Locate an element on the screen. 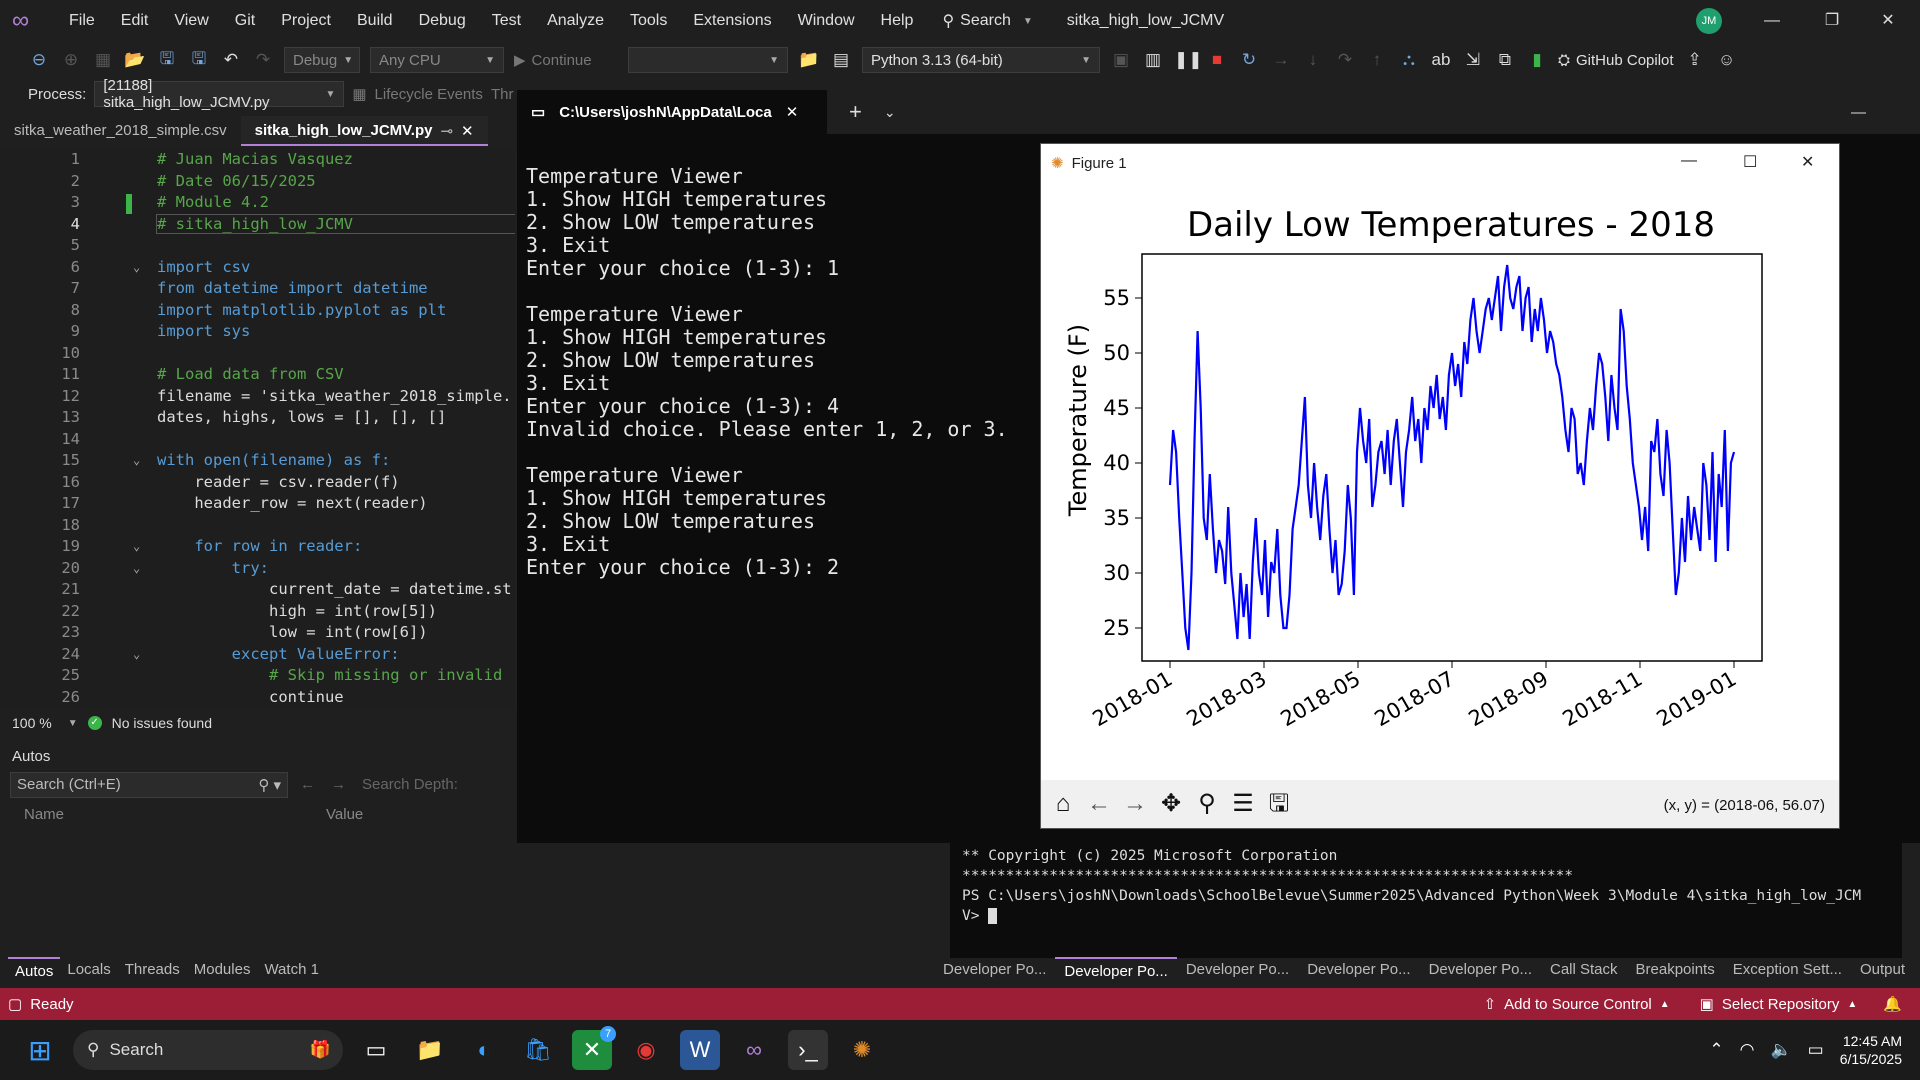  layout-icon: ▤ is located at coordinates (841, 59).